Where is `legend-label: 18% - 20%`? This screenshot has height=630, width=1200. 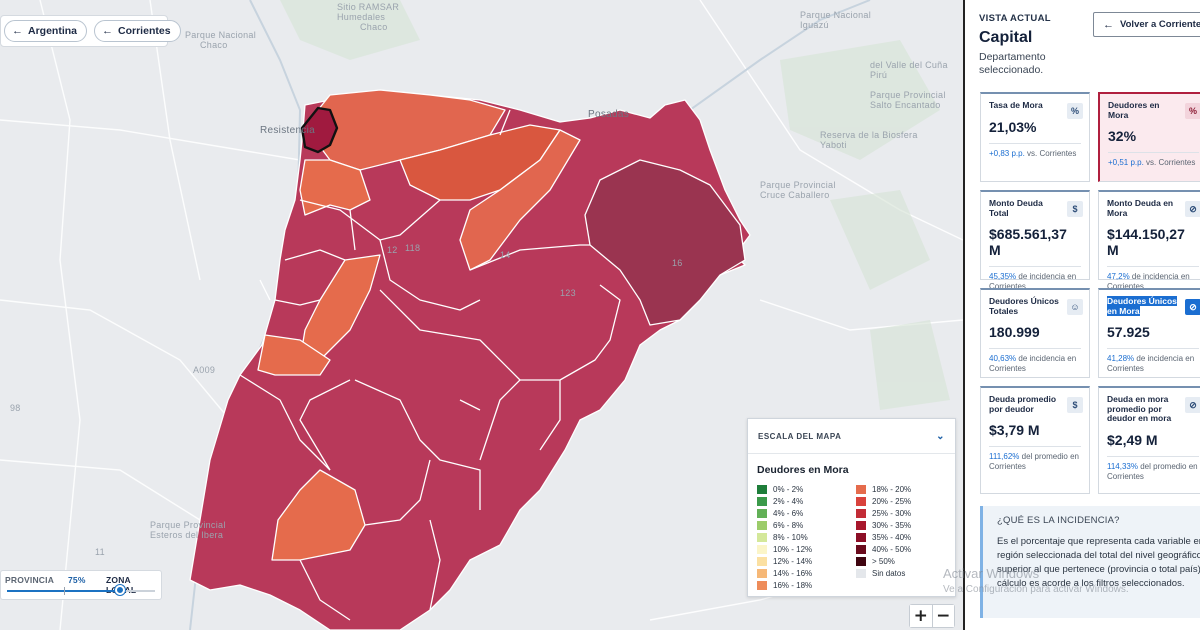 legend-label: 18% - 20% is located at coordinates (892, 489).